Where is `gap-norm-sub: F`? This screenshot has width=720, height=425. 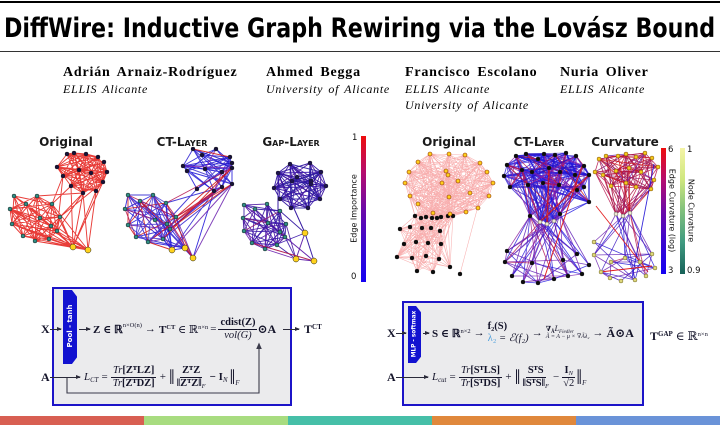 gap-norm-sub: F is located at coordinates (584, 383).